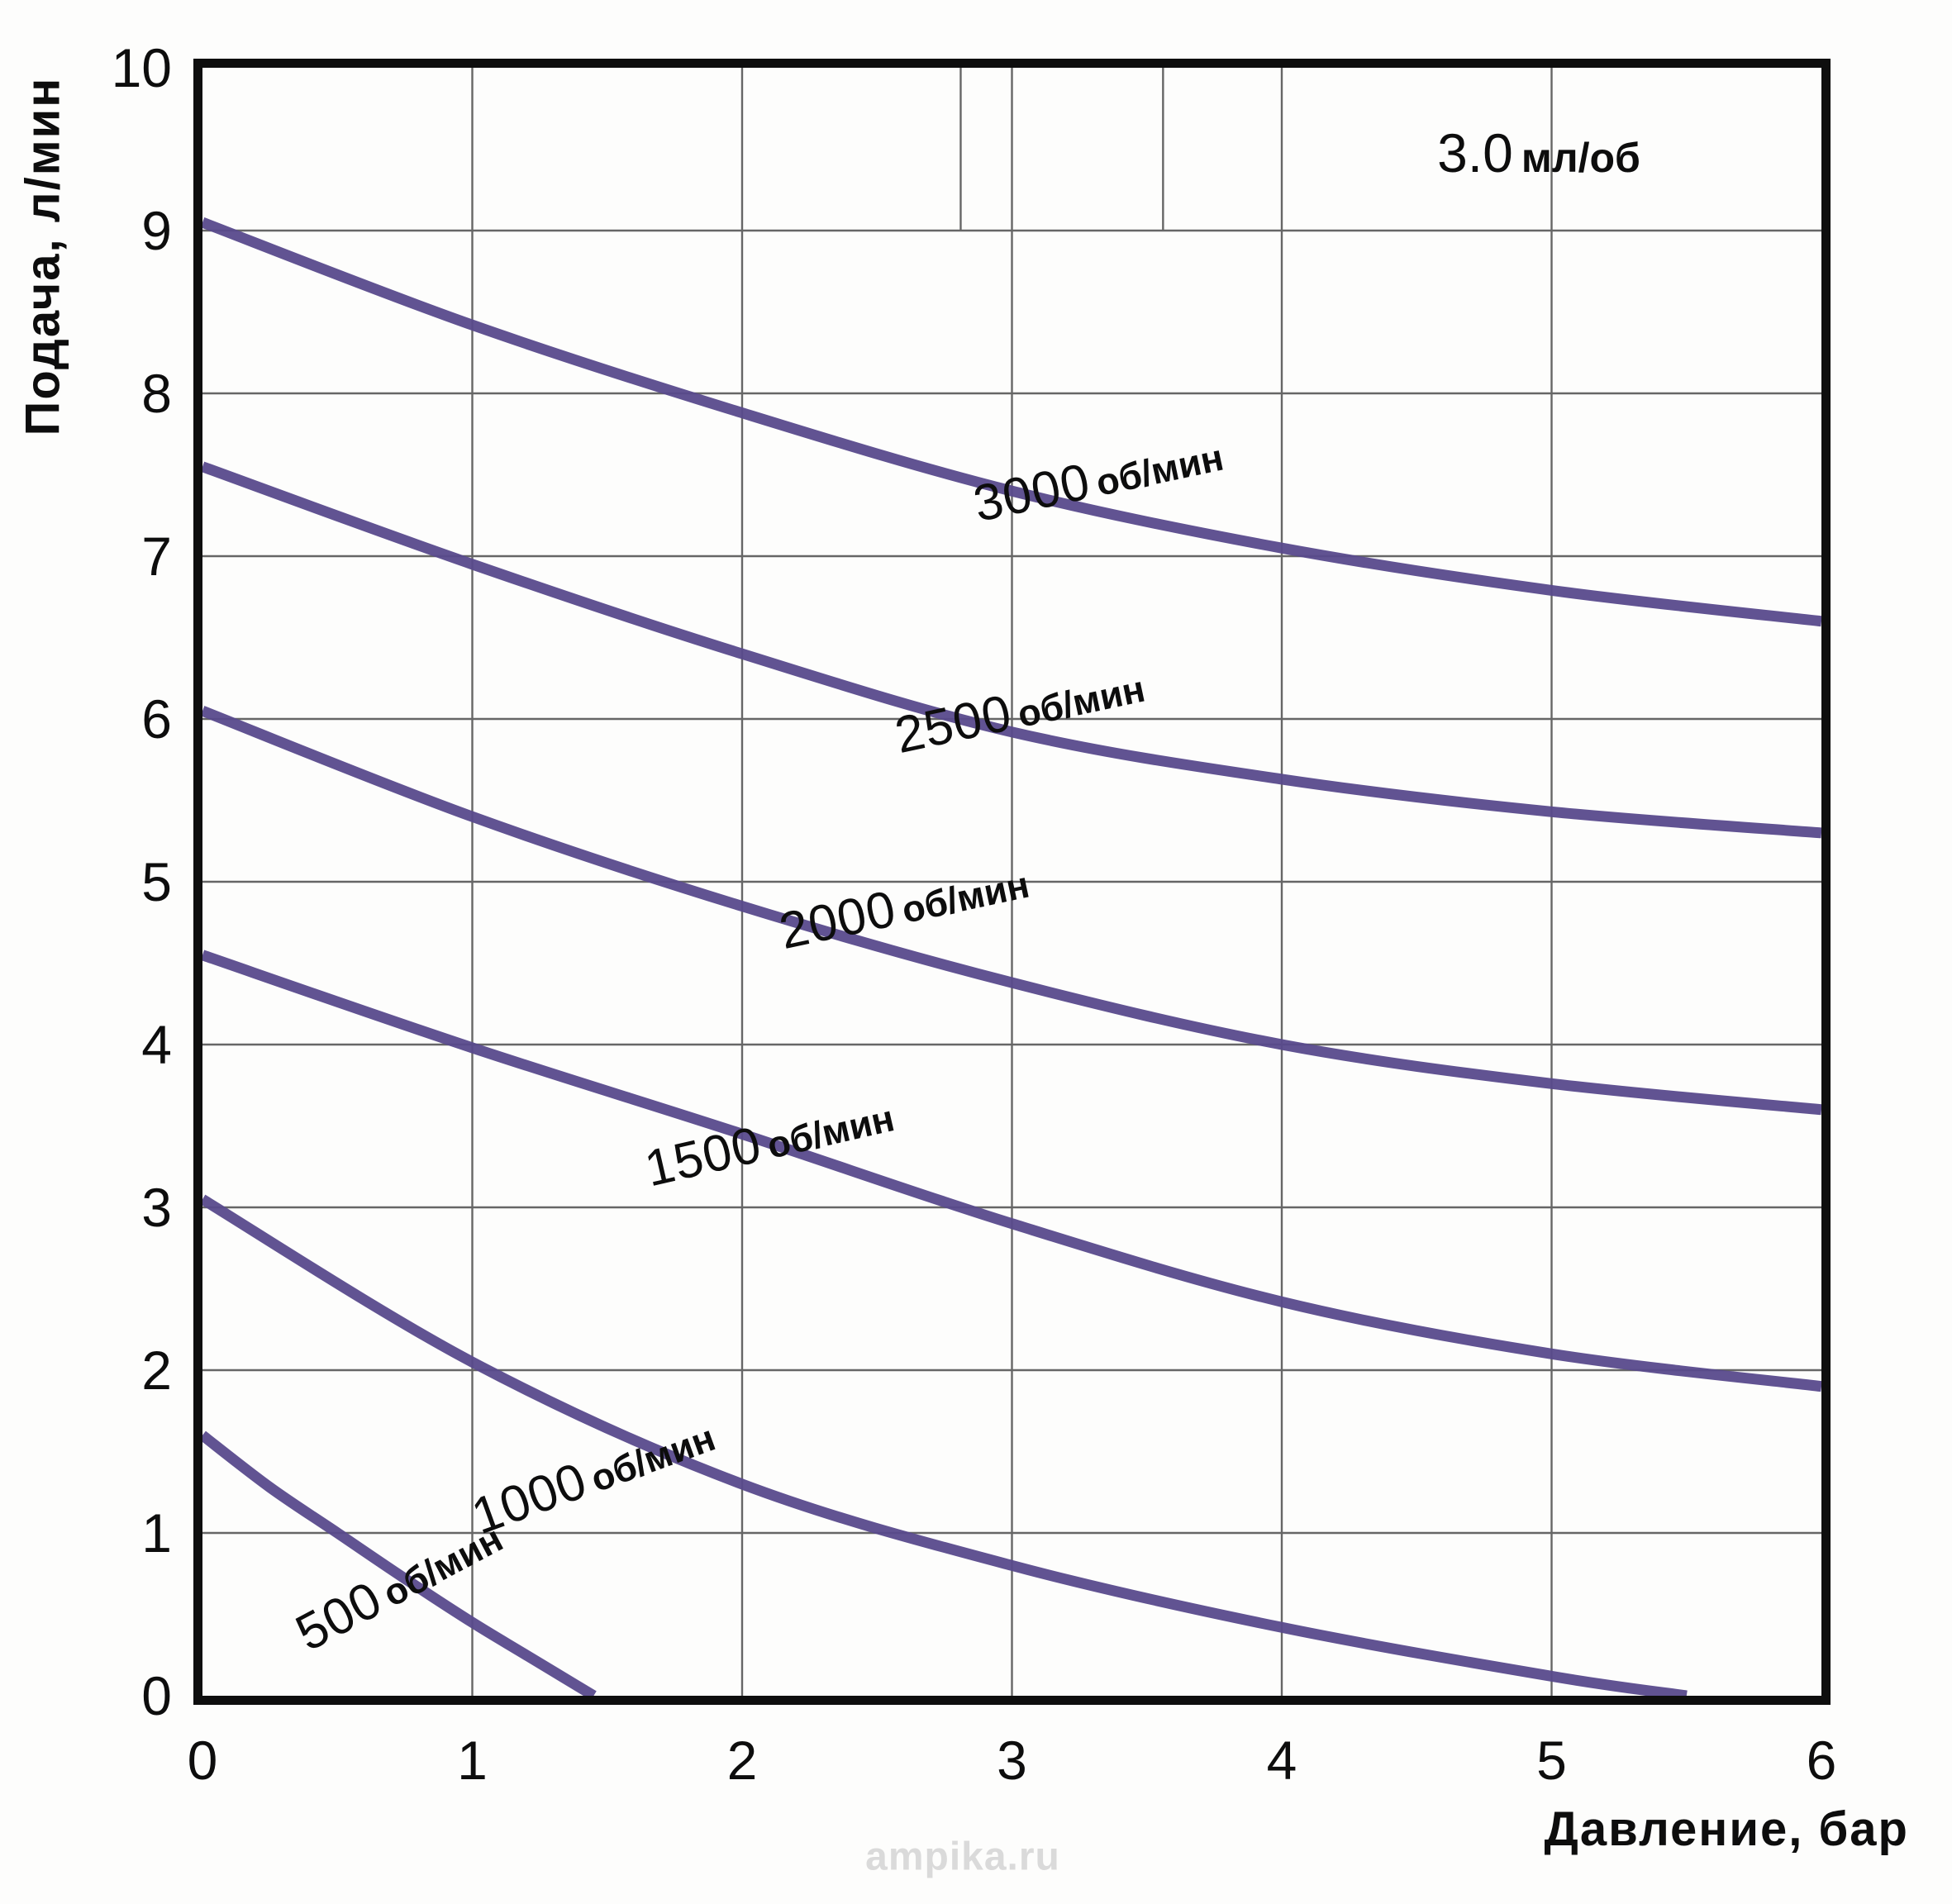 The height and width of the screenshot is (1904, 1952). Describe the element at coordinates (156, 556) in the screenshot. I see `y-tick-7: 7` at that location.